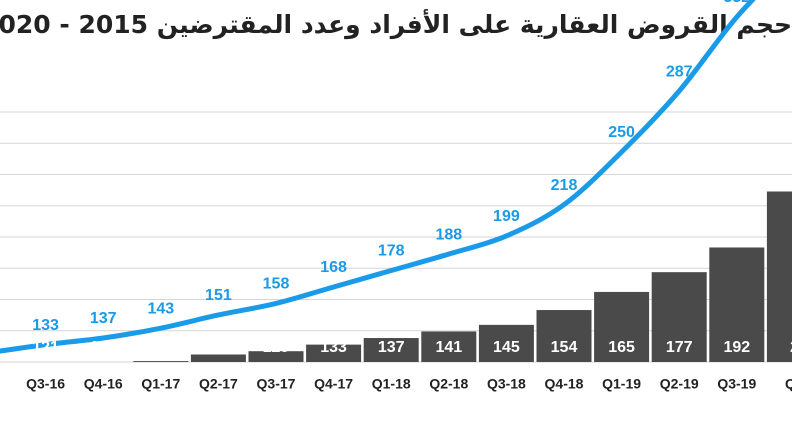 The width and height of the screenshot is (792, 446). What do you see at coordinates (621, 132) in the screenshot?
I see `line-value-label: 250` at bounding box center [621, 132].